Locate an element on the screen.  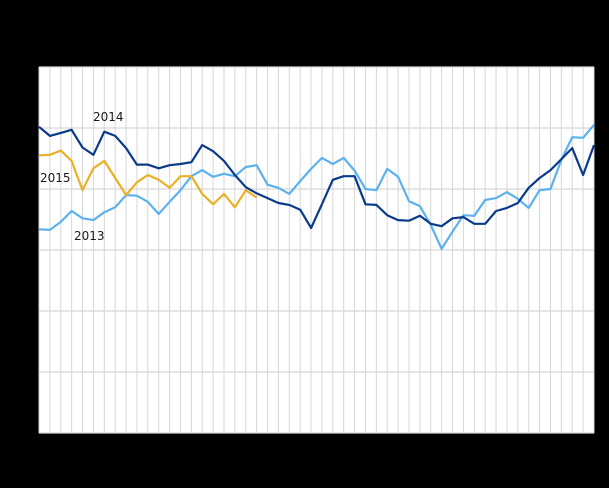
series-label-2013: 2013 is located at coordinates (89, 236).